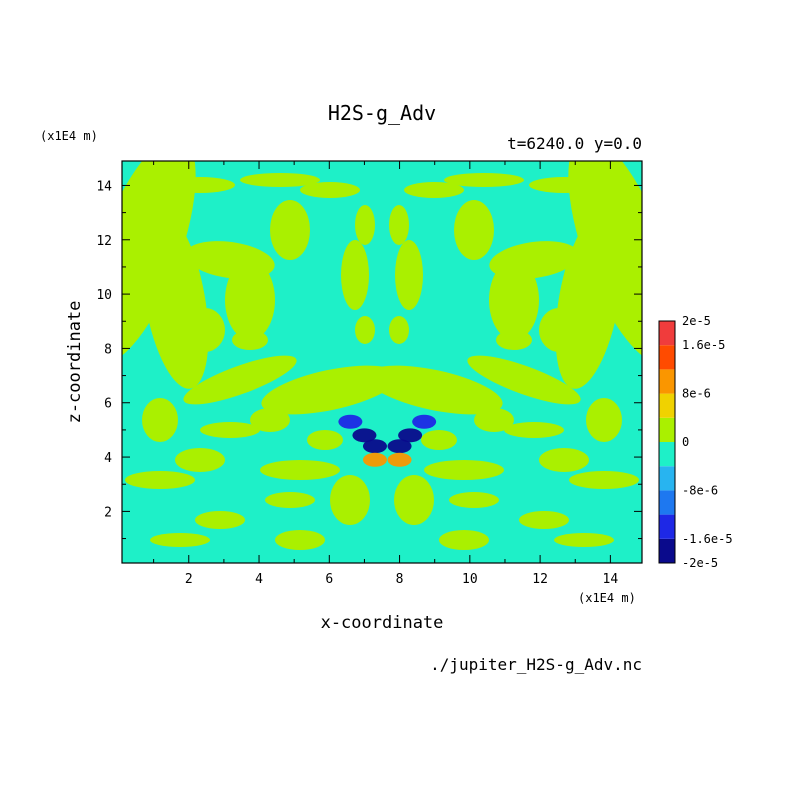 The height and width of the screenshot is (804, 804). What do you see at coordinates (700, 563) in the screenshot?
I see `colorbar-label: -2e-5` at bounding box center [700, 563].